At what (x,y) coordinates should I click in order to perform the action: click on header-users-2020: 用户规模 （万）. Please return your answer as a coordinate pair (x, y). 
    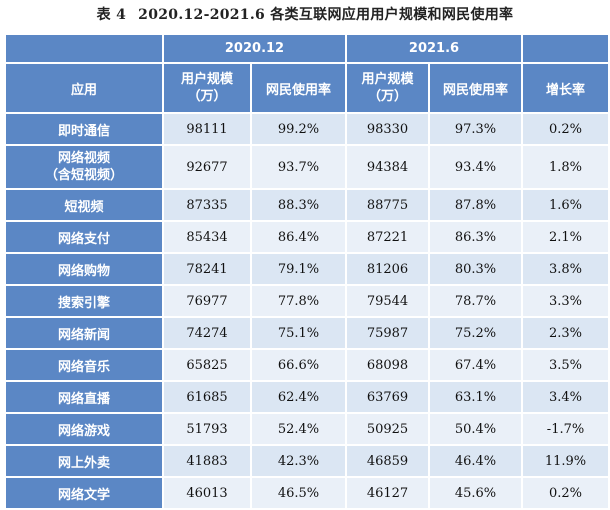
    Looking at the image, I should click on (207, 88).